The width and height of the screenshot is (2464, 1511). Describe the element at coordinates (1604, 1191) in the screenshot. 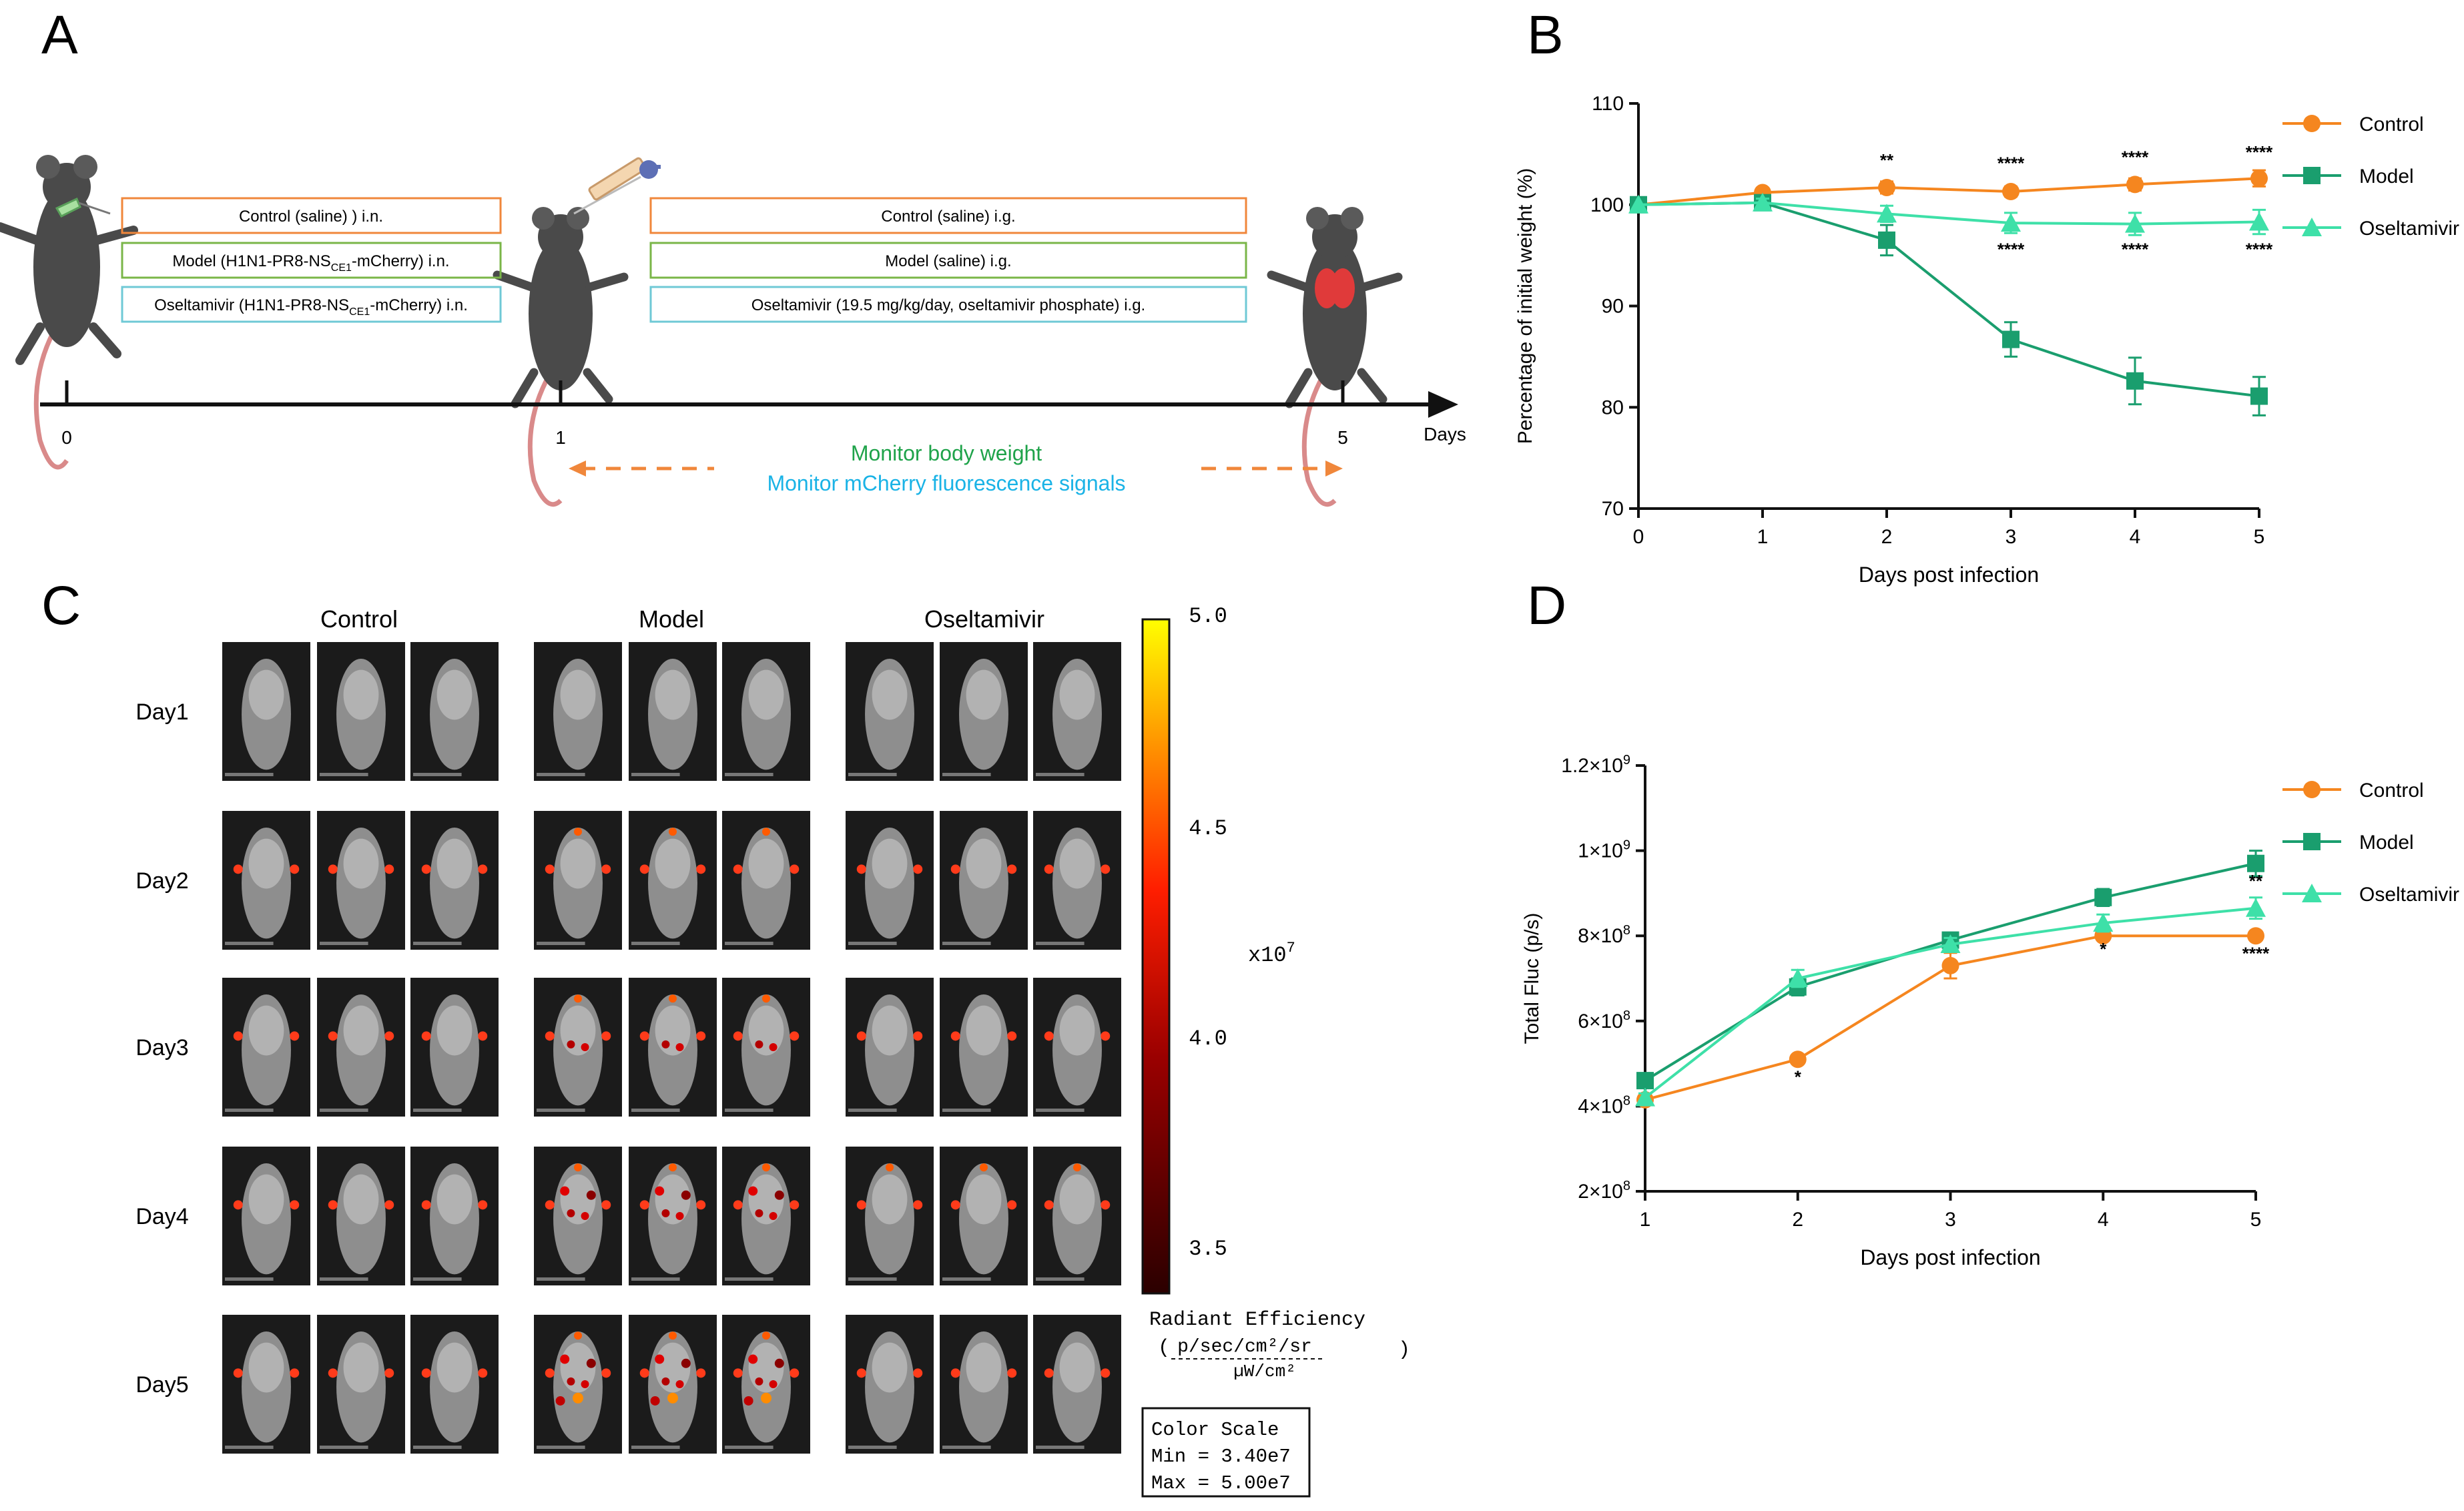

I see `chart-d-ytick-label: 2×10⁸` at that location.